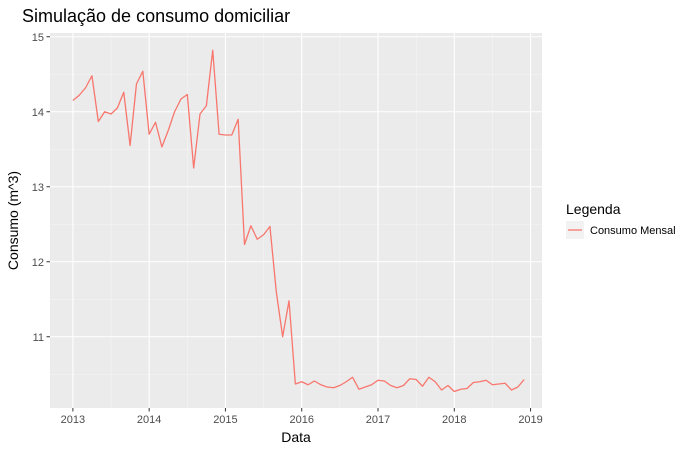  Describe the element at coordinates (38, 113) in the screenshot. I see `y-tick-label: 14` at that location.